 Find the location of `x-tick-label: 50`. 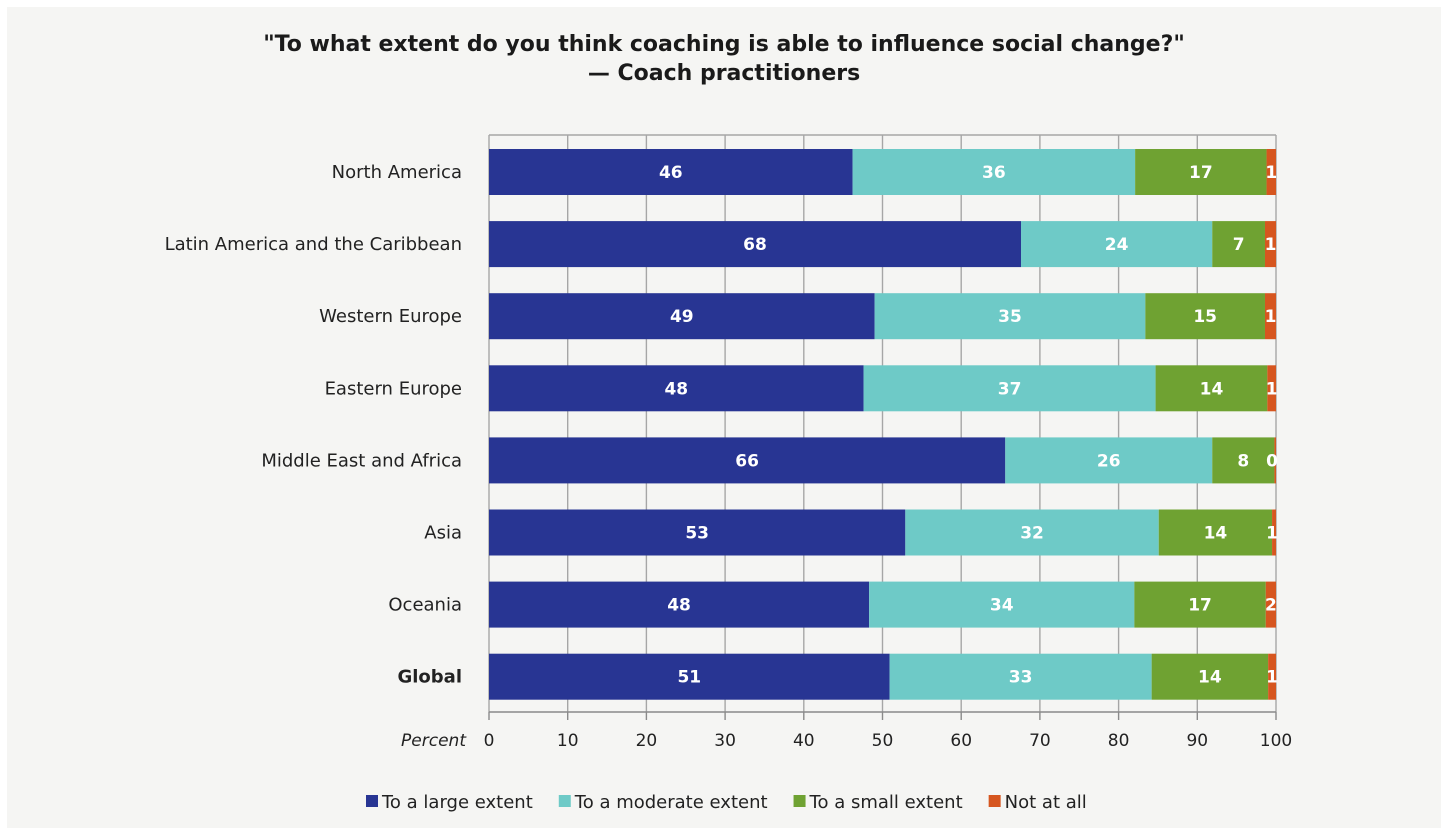

x-tick-label: 50 is located at coordinates (883, 741).